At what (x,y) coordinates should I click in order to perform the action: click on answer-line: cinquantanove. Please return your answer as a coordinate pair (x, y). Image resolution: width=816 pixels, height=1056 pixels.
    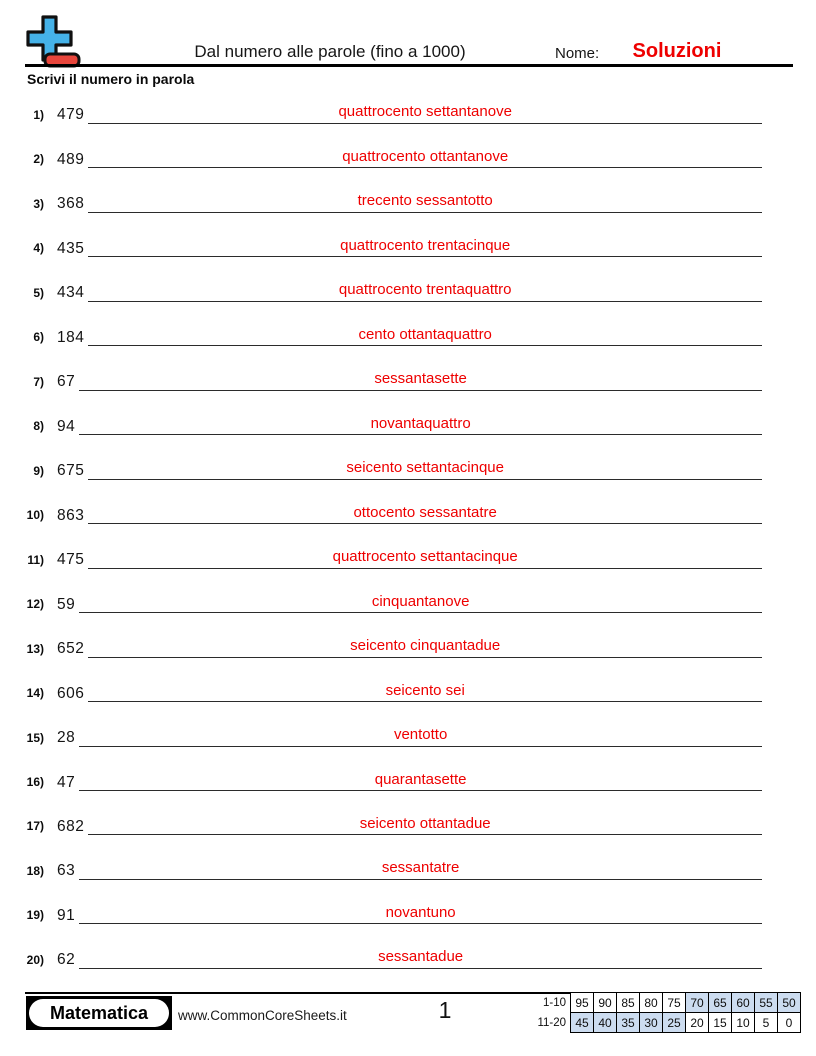
    Looking at the image, I should click on (420, 600).